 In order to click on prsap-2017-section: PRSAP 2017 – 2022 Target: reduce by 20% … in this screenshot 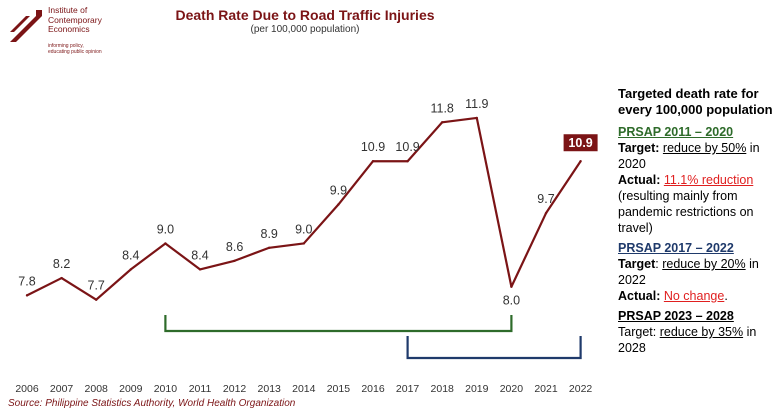, I will do `click(699, 272)`.